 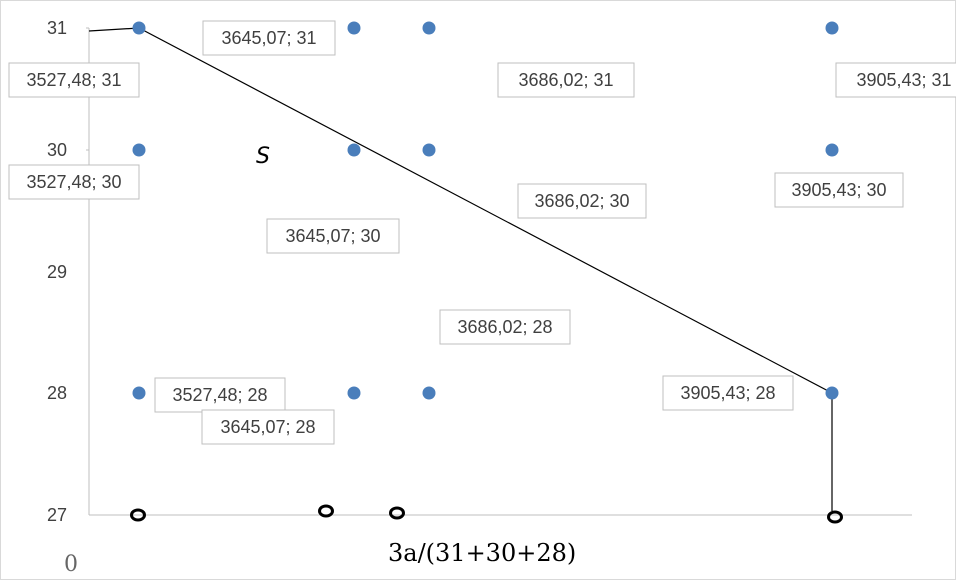 I want to click on y-tick-label: 27, so click(x=57, y=515).